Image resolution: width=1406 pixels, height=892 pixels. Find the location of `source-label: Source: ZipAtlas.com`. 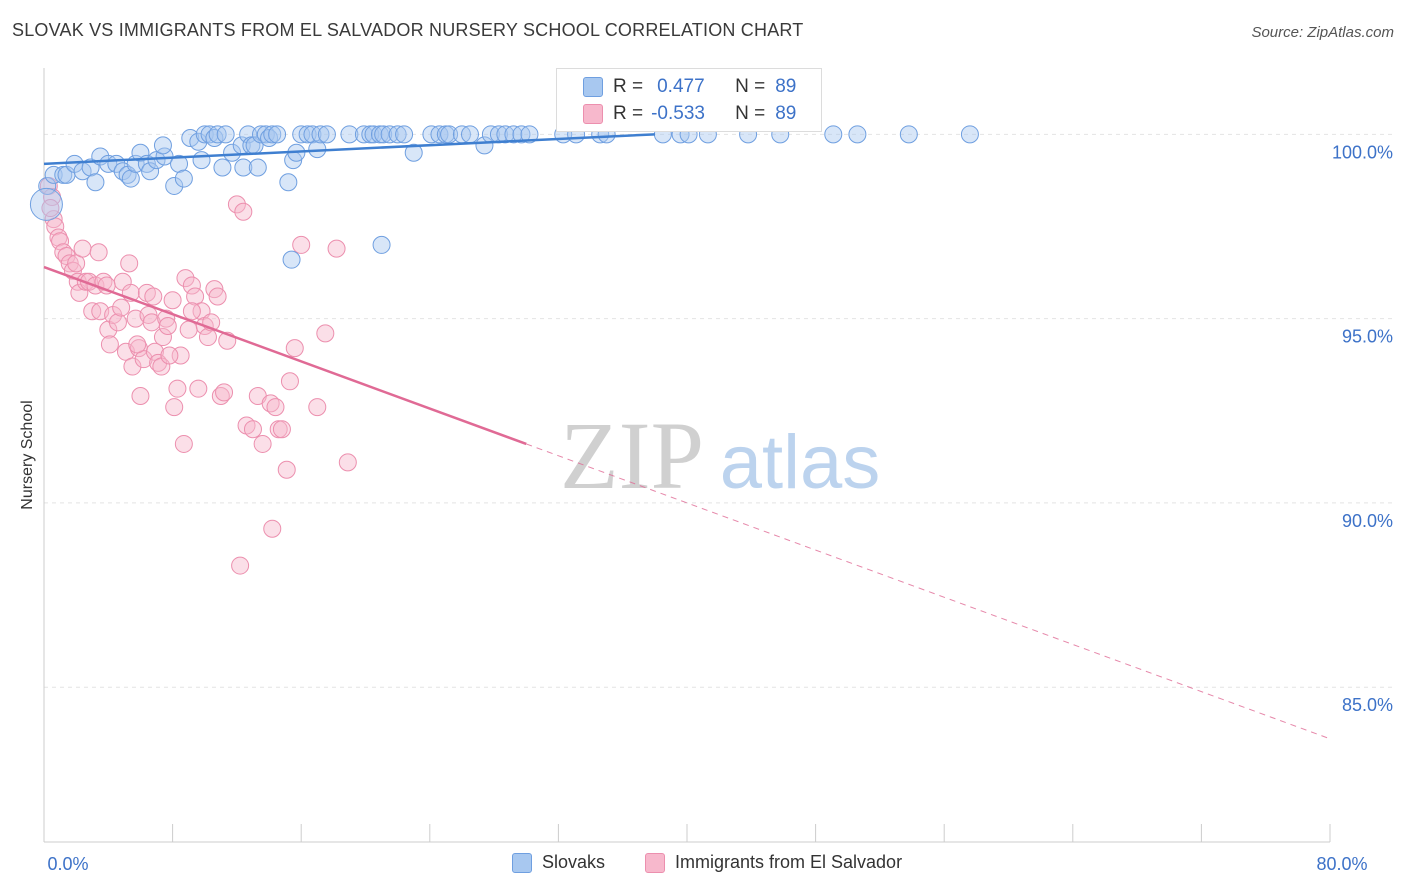

source-label: Source: ZipAtlas.com is located at coordinates (1322, 32).